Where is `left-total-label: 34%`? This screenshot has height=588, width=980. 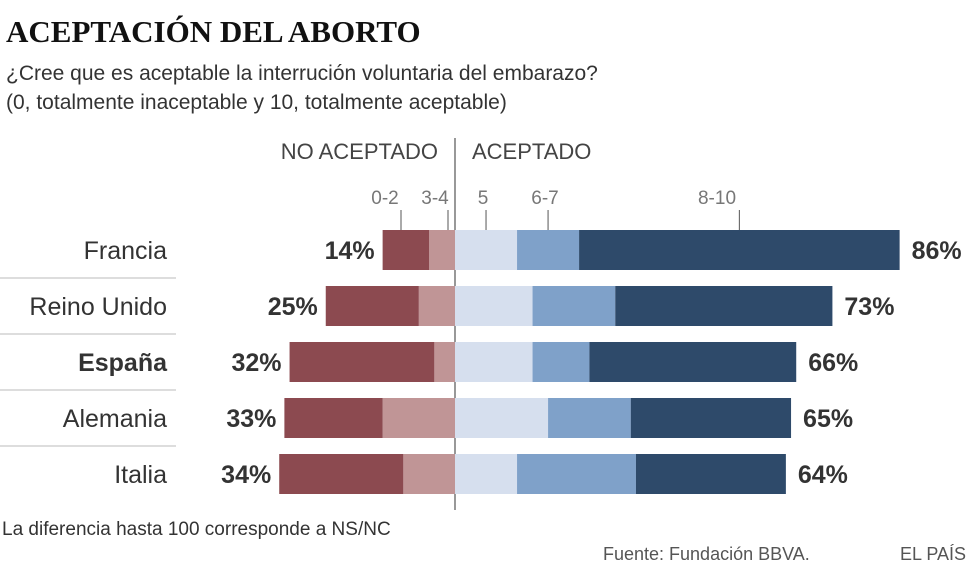
left-total-label: 34% is located at coordinates (246, 475).